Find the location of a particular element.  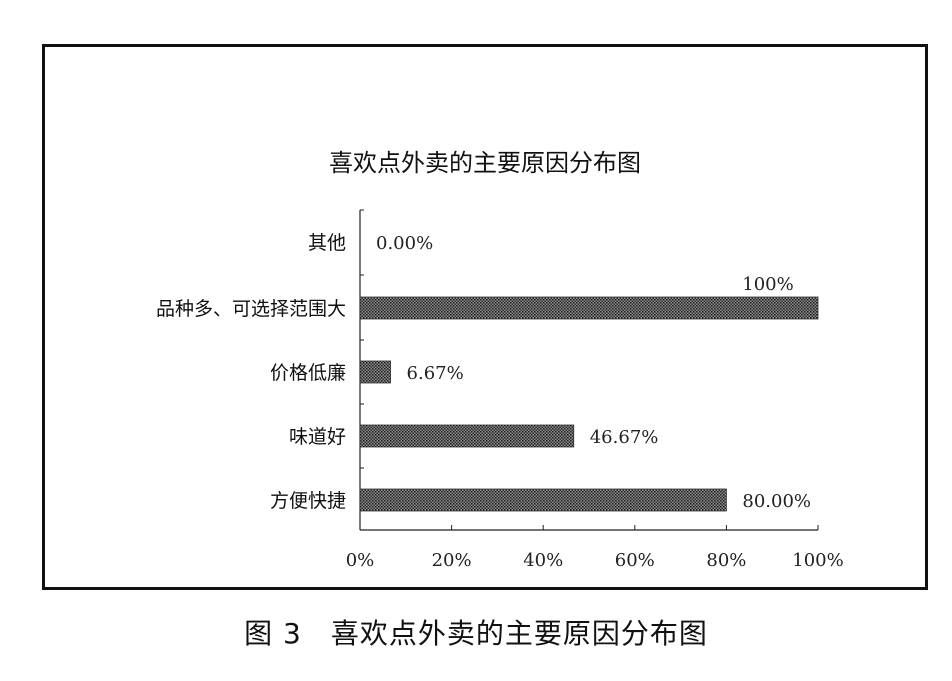

category-label-1: 品种多、可选择范围大 is located at coordinates (251, 309).